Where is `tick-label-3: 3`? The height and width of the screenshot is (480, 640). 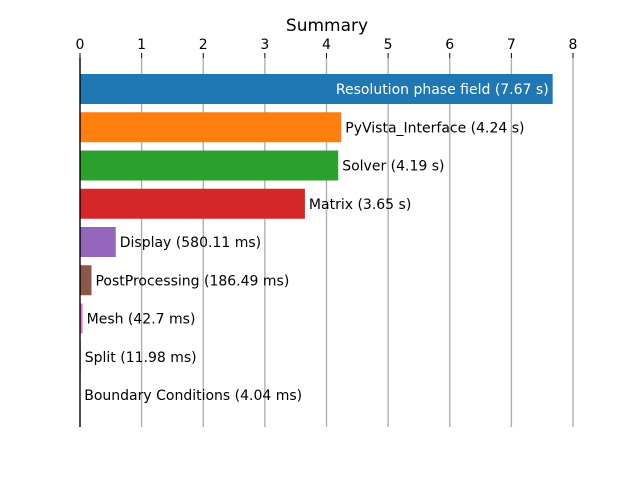
tick-label-3: 3 is located at coordinates (264, 45).